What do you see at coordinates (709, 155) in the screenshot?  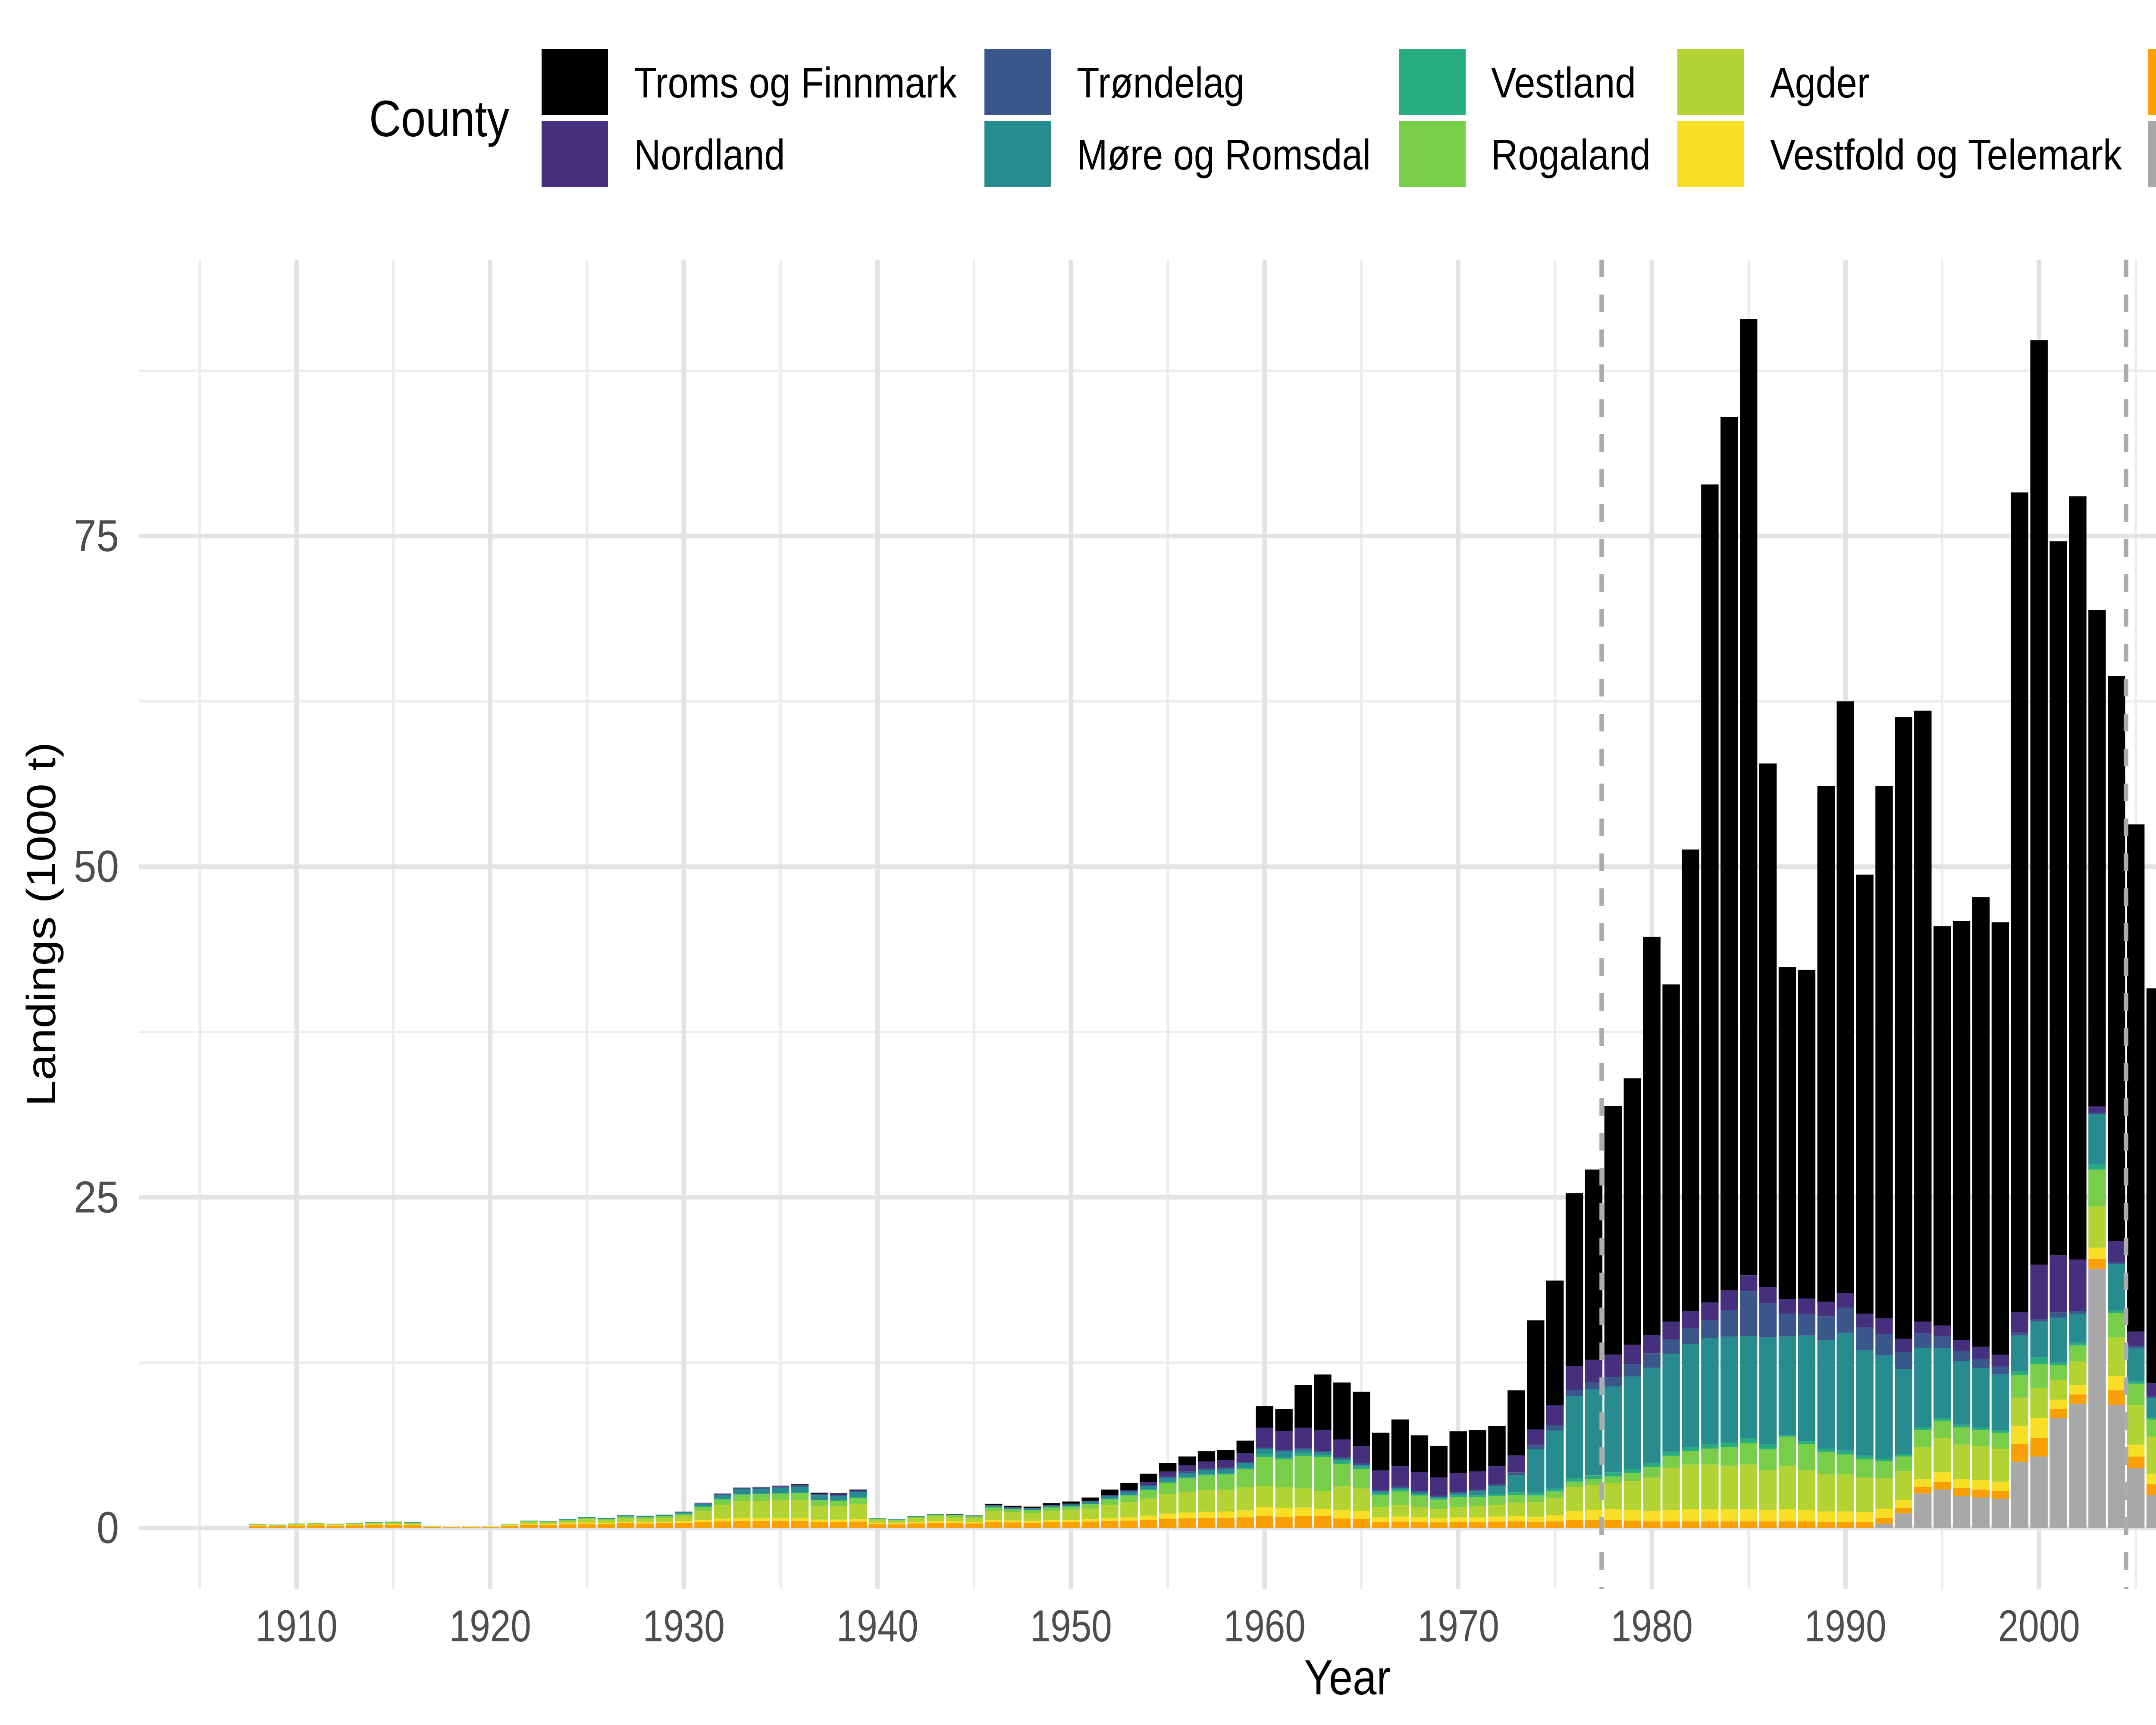 I see `svg-text: Nordland` at bounding box center [709, 155].